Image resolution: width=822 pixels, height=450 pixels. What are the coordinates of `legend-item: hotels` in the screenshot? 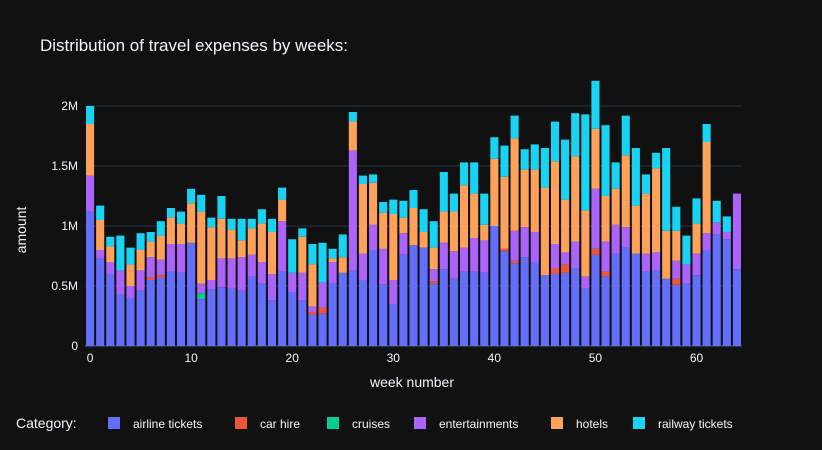 It's located at (579, 424).